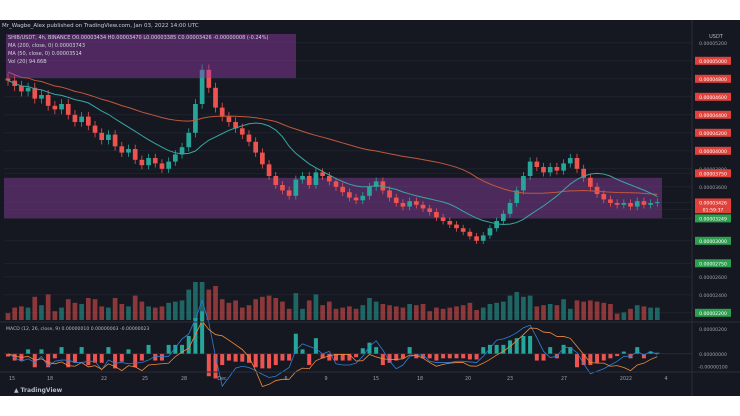 The height and width of the screenshot is (416, 740). Describe the element at coordinates (713, 80) in the screenshot. I see `price-tick-label: 0.00004800` at that location.